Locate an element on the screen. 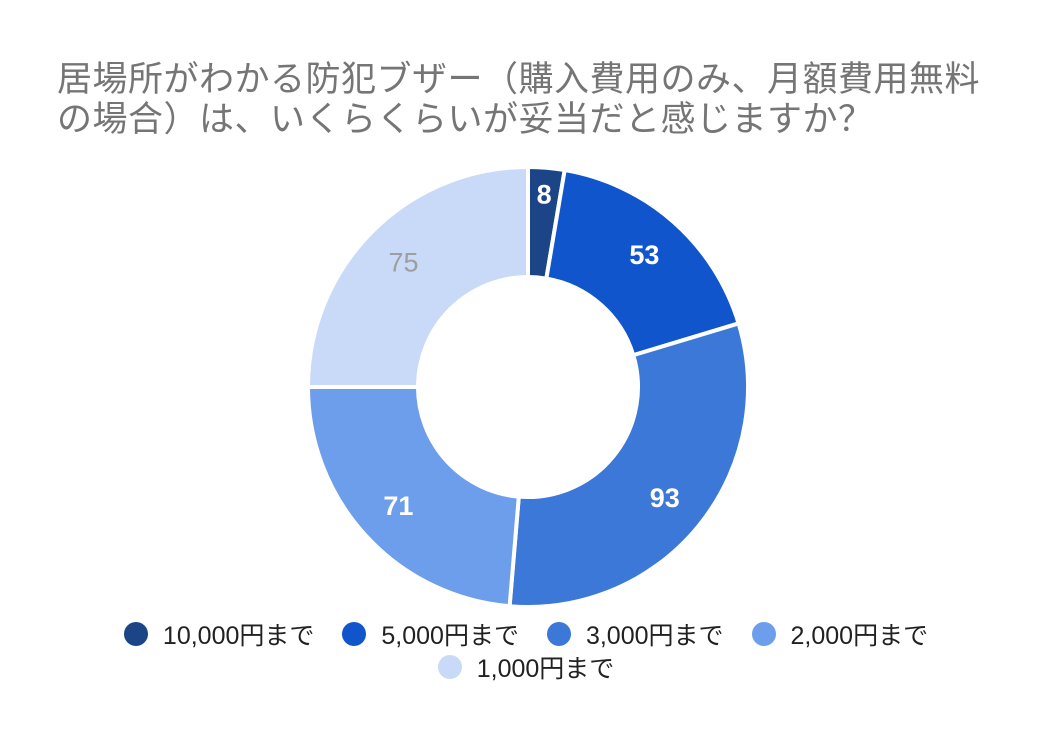 Image resolution: width=1052 pixels, height=738 pixels. legend-item-3: 2,000円まで is located at coordinates (840, 634).